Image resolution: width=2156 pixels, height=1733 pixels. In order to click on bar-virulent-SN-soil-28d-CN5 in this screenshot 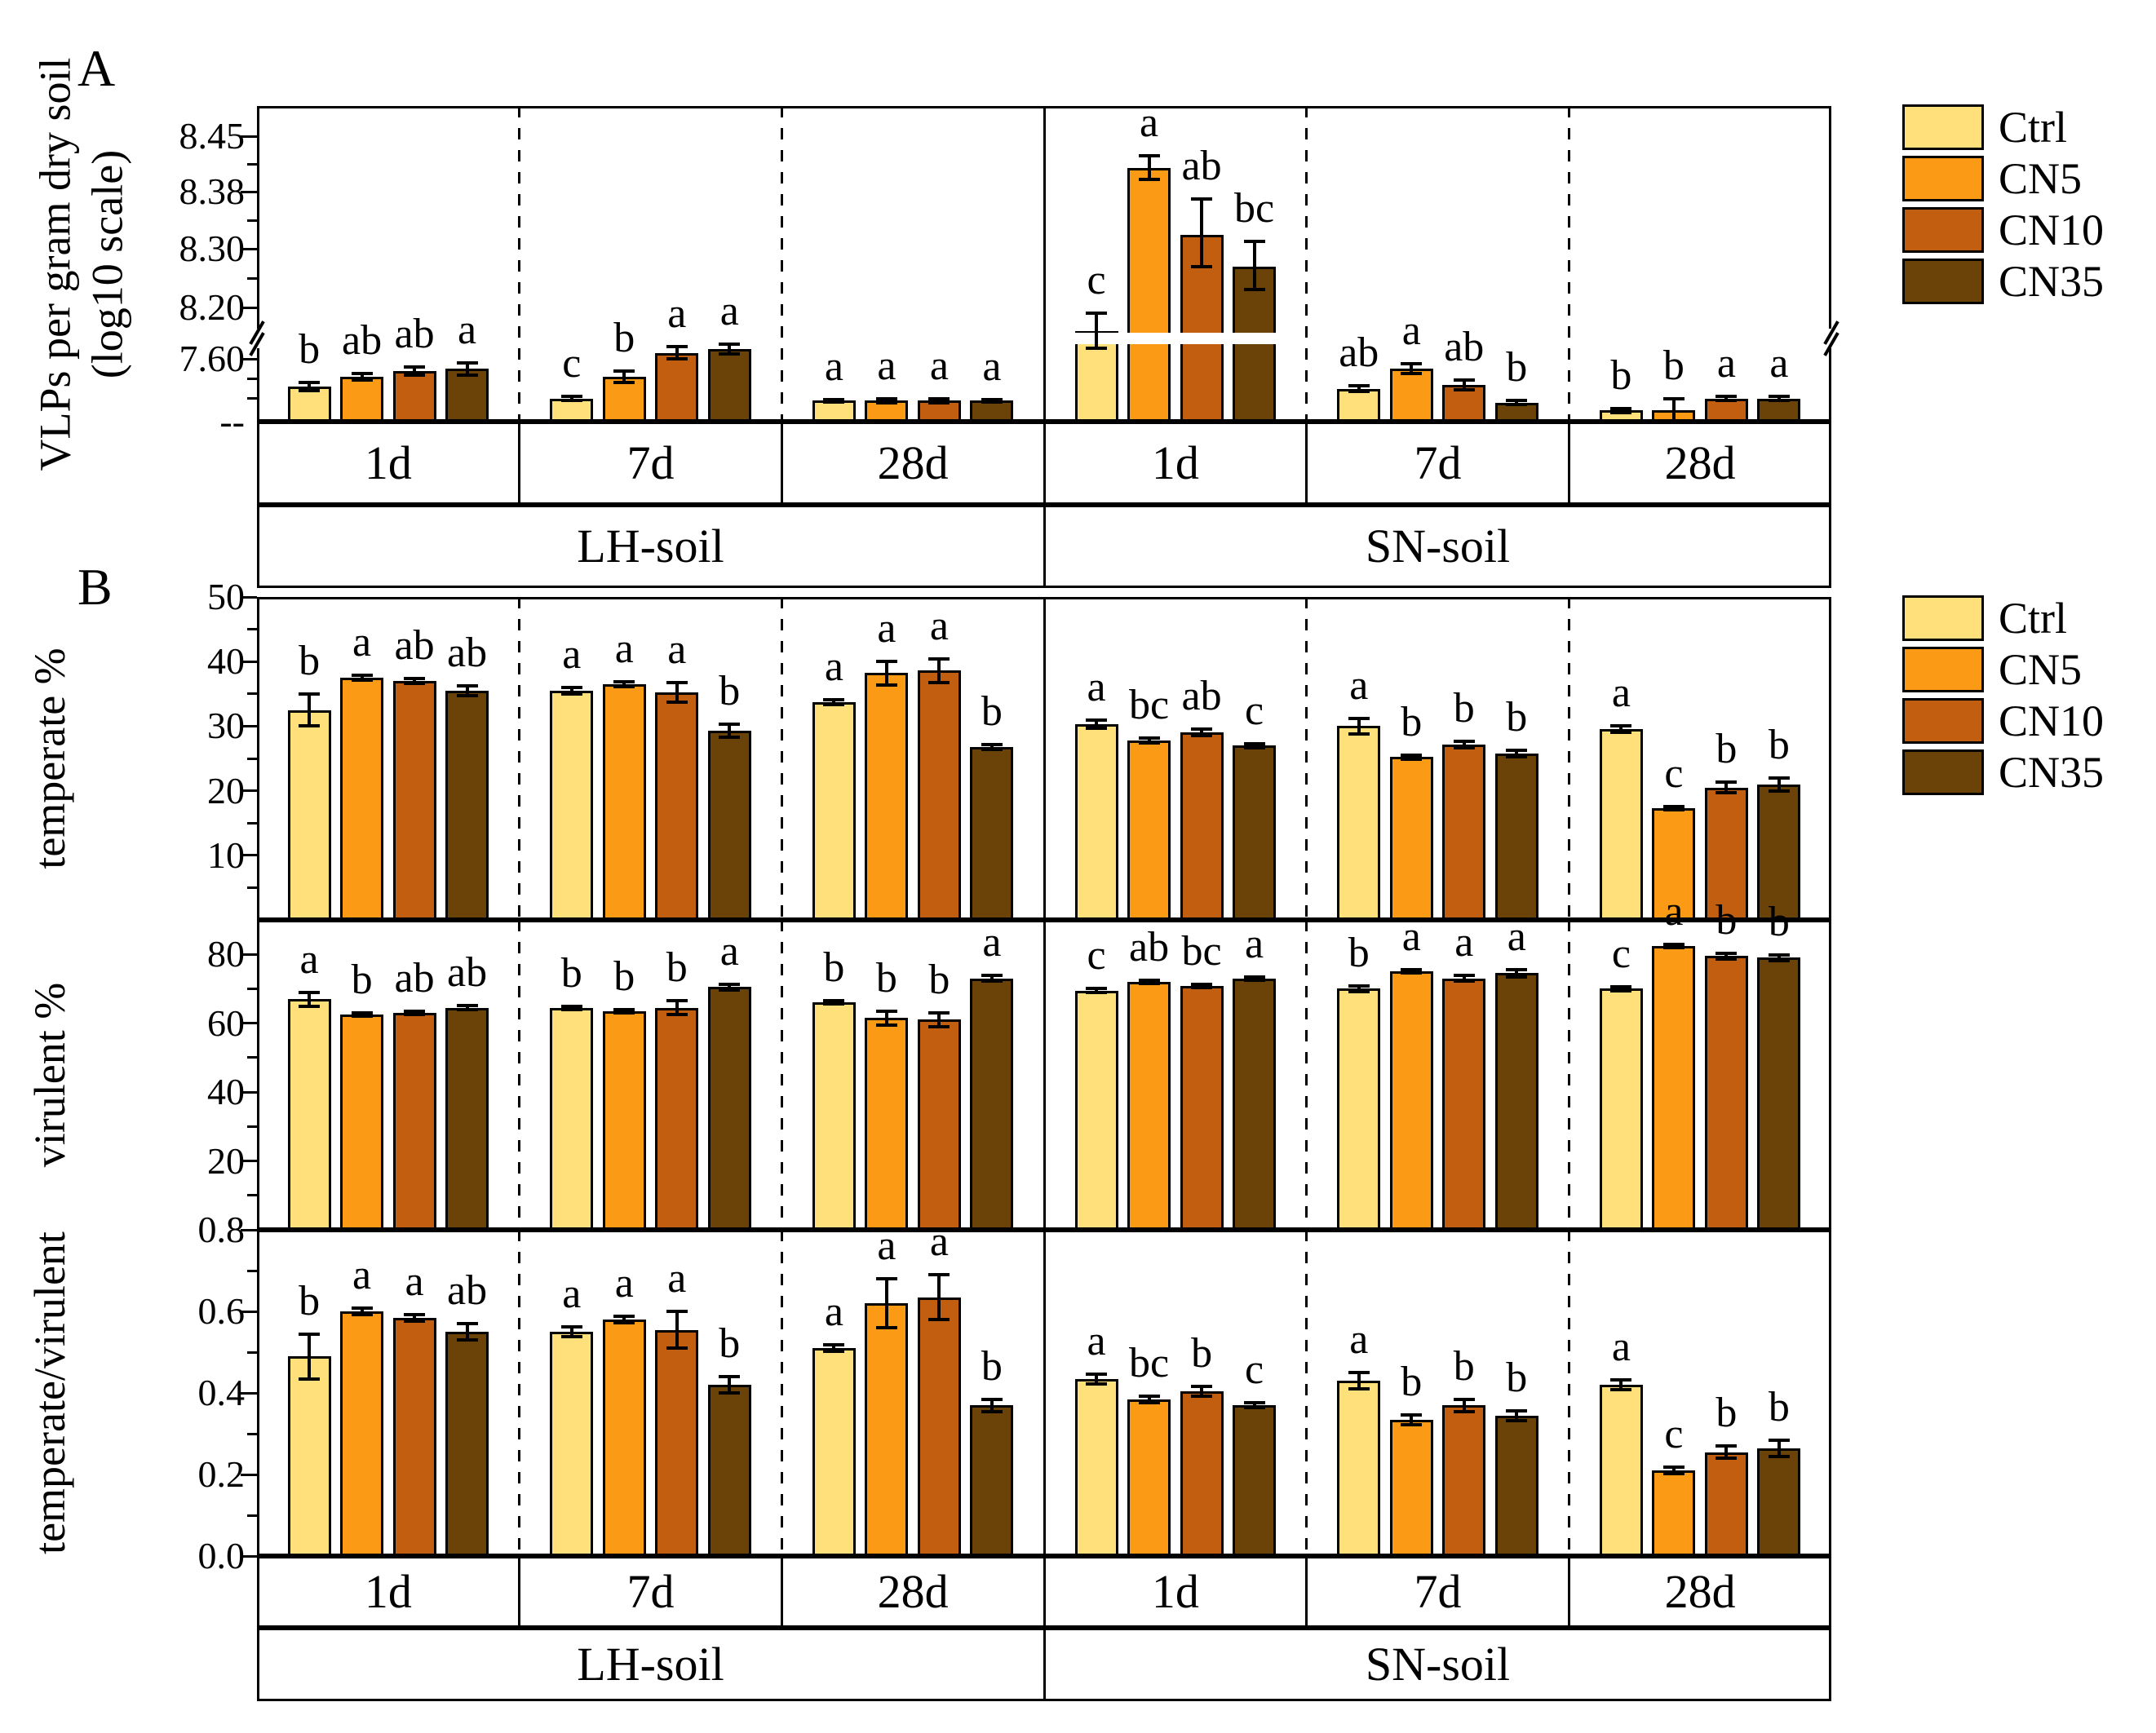, I will do `click(1674, 1087)`.